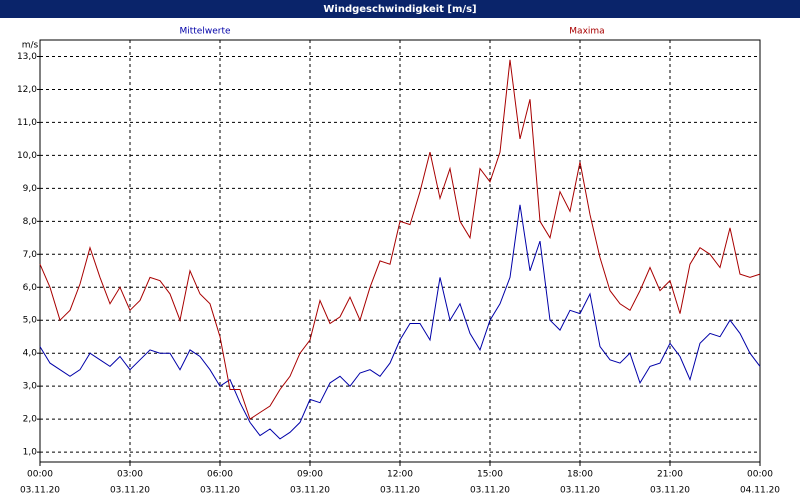  Describe the element at coordinates (30, 453) in the screenshot. I see `y-tick-label: 1,0` at that location.